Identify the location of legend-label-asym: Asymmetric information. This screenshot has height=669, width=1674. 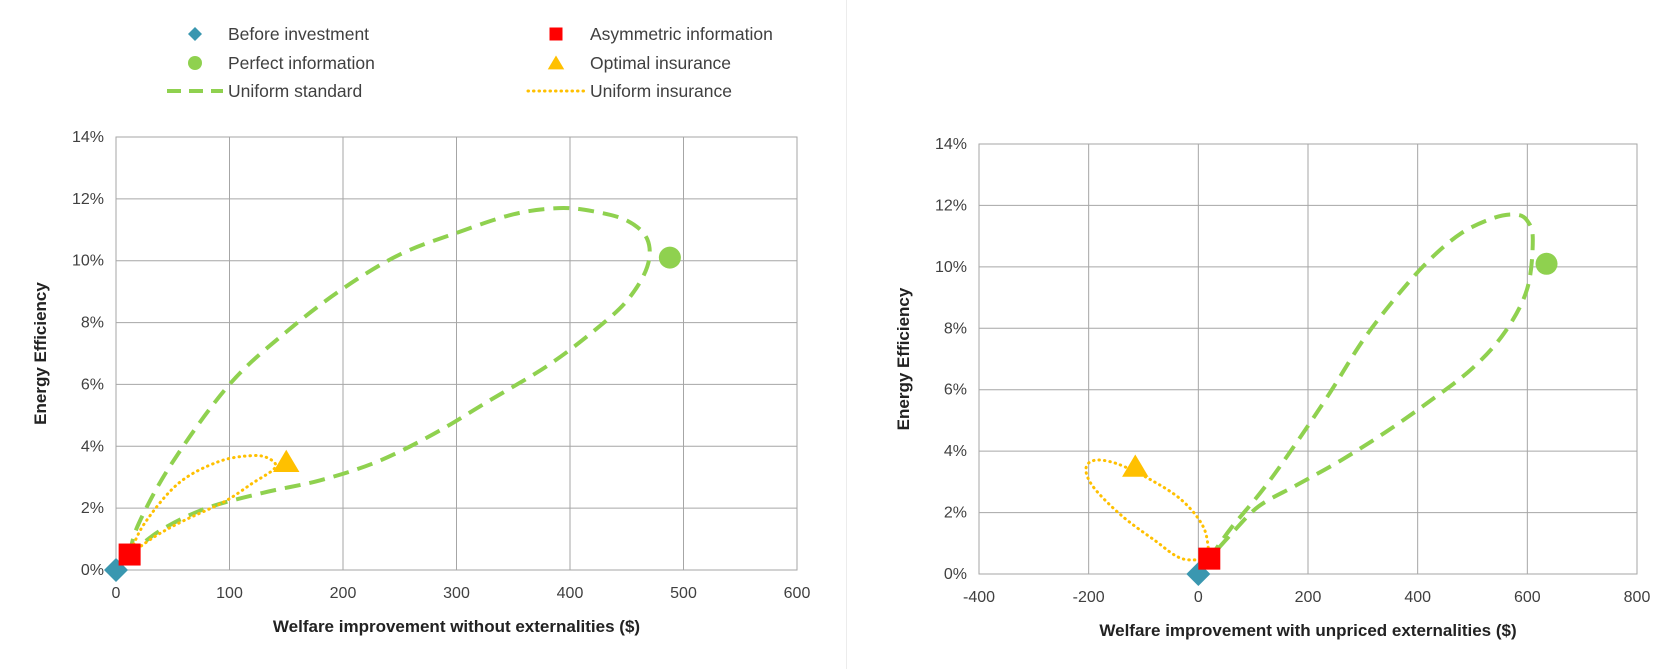
(681, 34).